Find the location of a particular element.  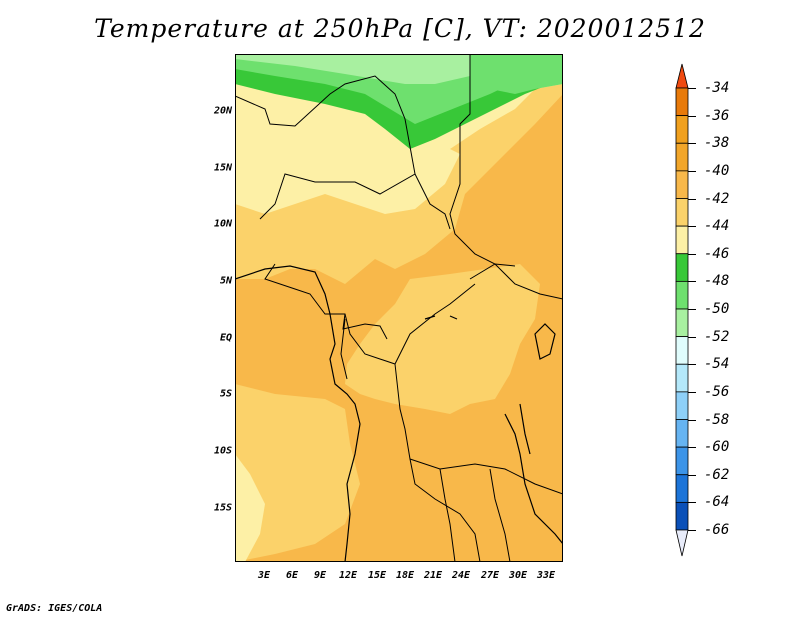

colorbar-label: -36 is located at coordinates (717, 115).